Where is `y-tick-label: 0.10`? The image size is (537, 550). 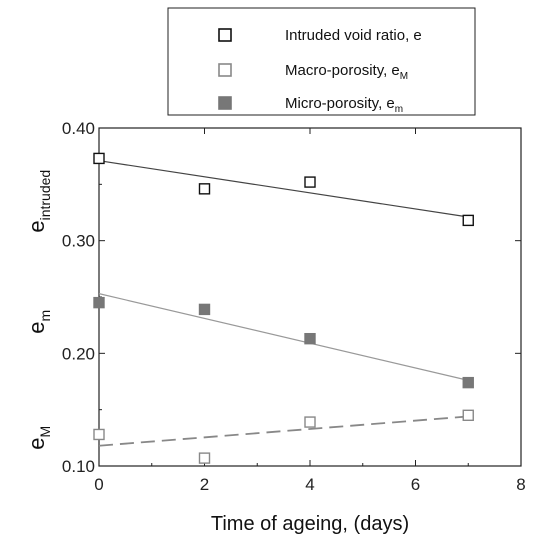
y-tick-label: 0.10 is located at coordinates (78, 466).